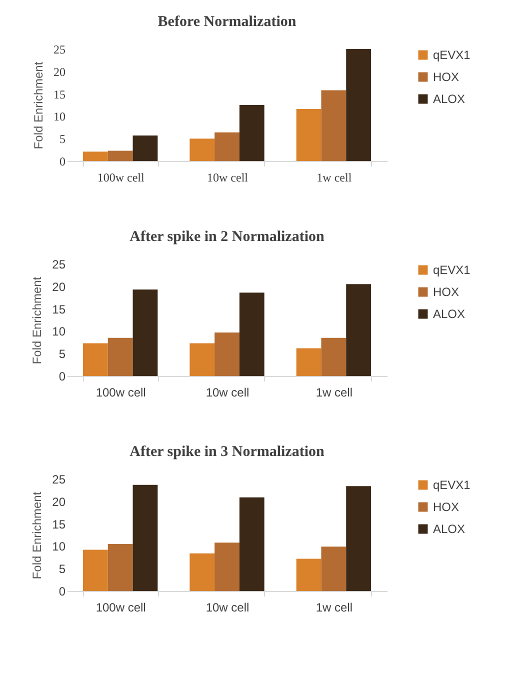  Describe the element at coordinates (228, 452) in the screenshot. I see `chart-title: After spike in 3 Normalization` at that location.